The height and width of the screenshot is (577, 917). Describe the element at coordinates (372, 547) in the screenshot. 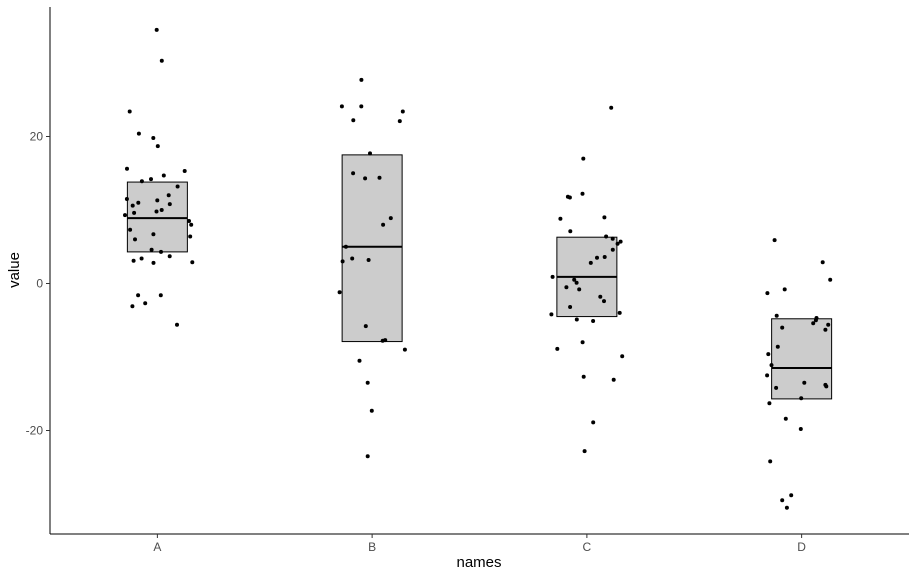

I see `x-tick-label-B: B` at that location.